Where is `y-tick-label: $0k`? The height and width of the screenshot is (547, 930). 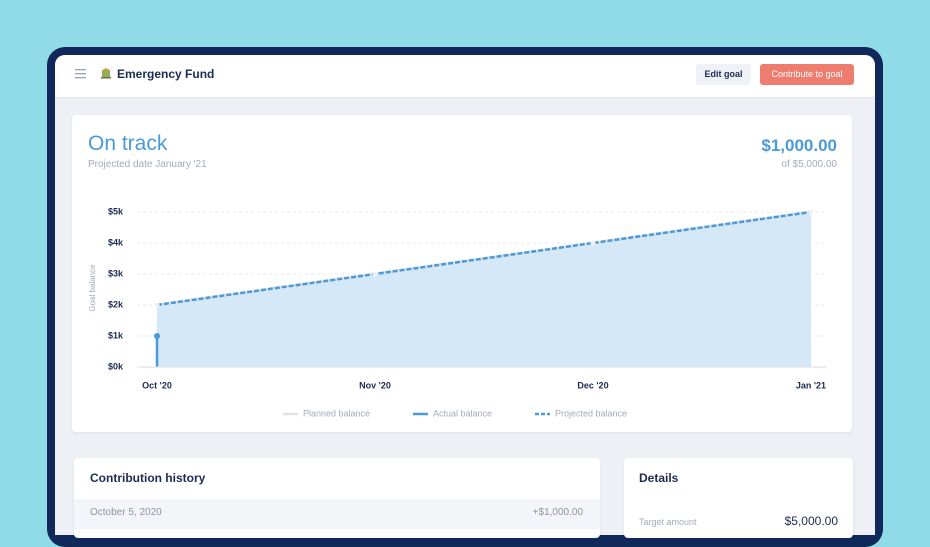 y-tick-label: $0k is located at coordinates (116, 366).